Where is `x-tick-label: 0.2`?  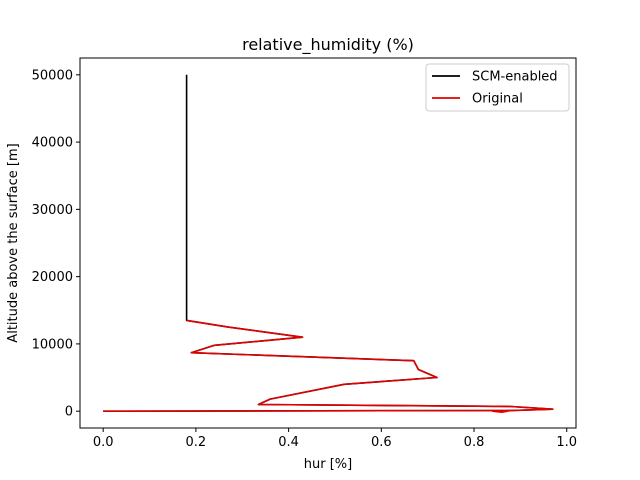 x-tick-label: 0.2 is located at coordinates (196, 442).